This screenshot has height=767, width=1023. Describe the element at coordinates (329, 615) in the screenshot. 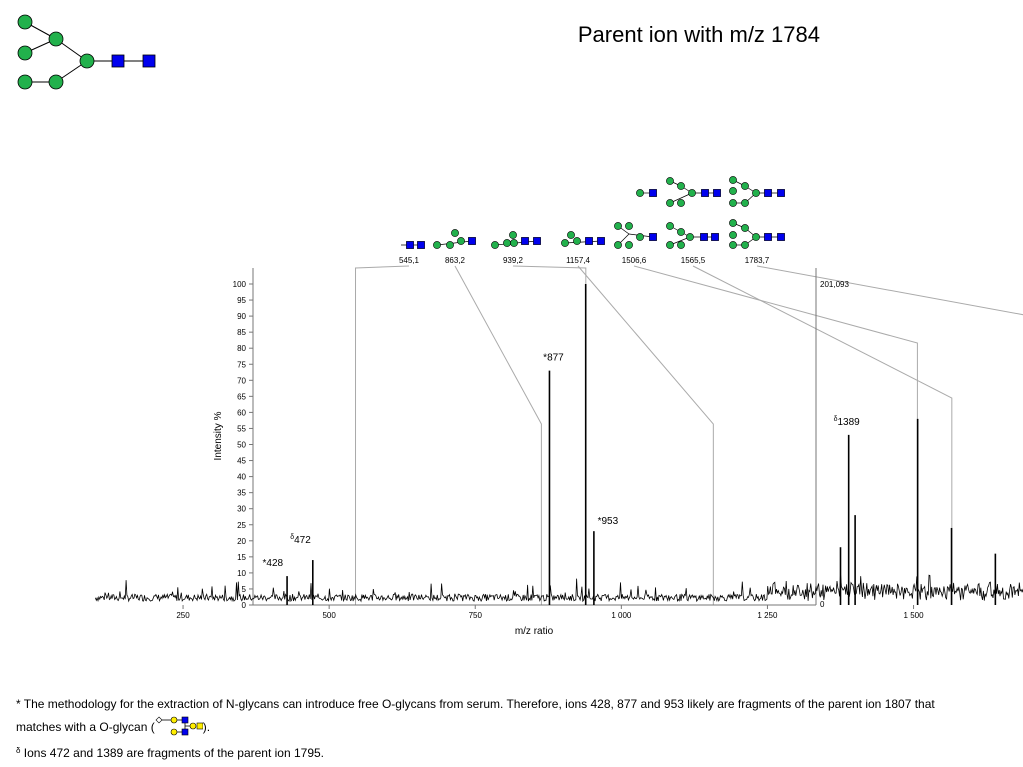

I see `x-tick-label: 500` at that location.